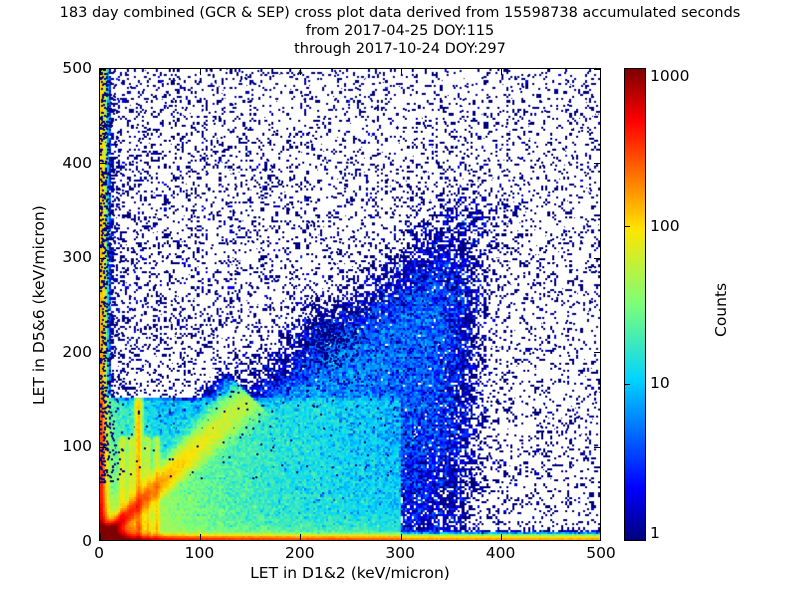 The height and width of the screenshot is (600, 800). I want to click on colorbar-title: Counts, so click(721, 309).